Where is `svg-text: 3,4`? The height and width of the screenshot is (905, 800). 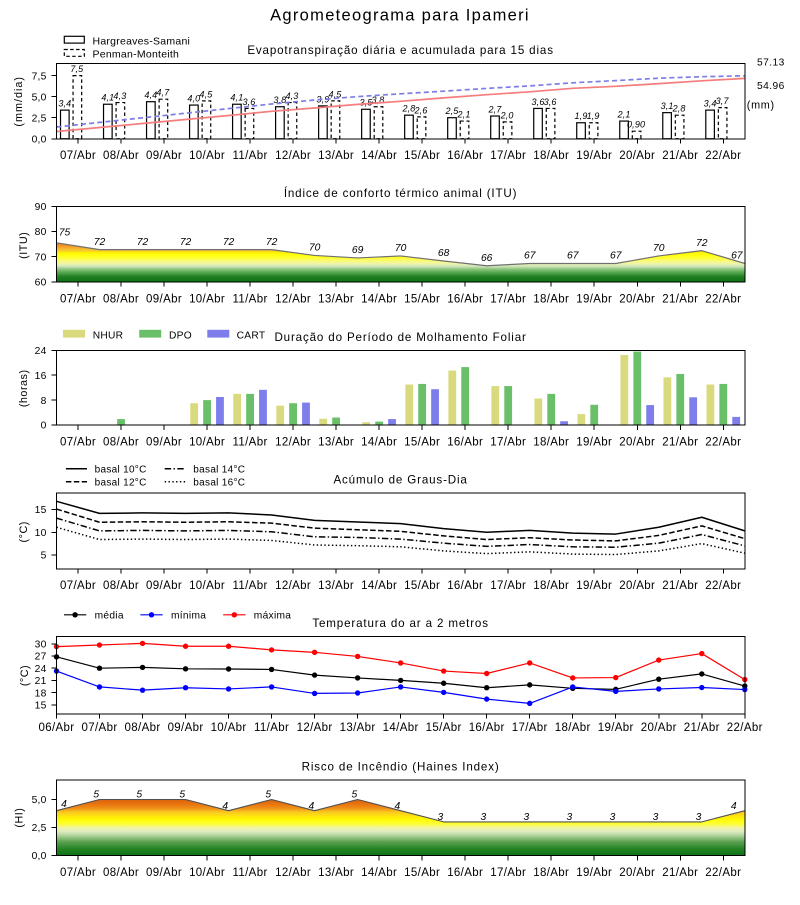
svg-text: 3,4 is located at coordinates (64, 104).